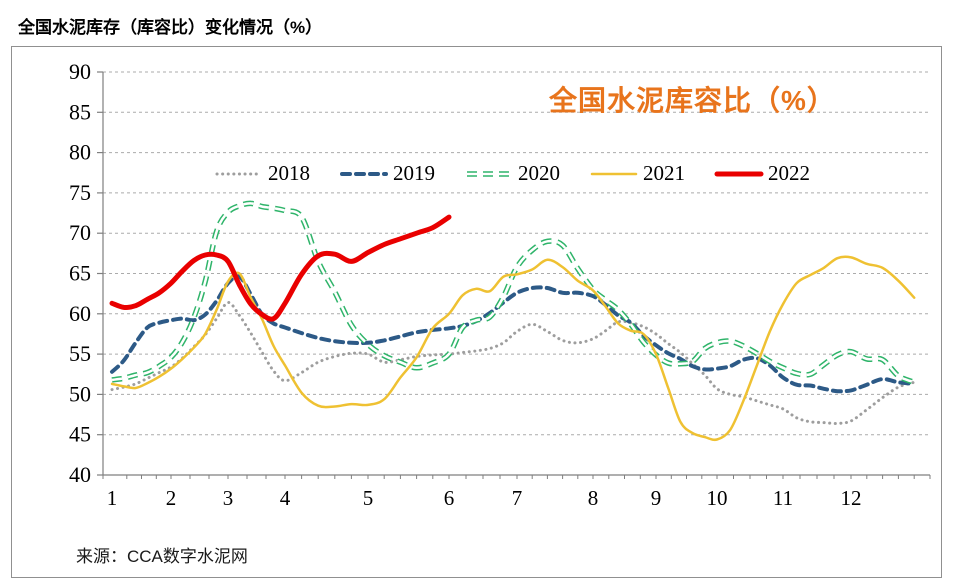 The height and width of the screenshot is (582, 964). I want to click on legend-sample-2019, so click(364, 173).